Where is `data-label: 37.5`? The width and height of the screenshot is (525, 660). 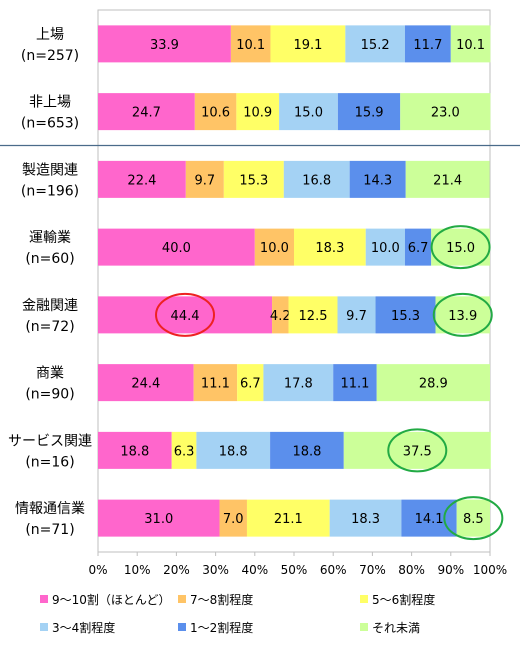 data-label: 37.5 is located at coordinates (417, 451).